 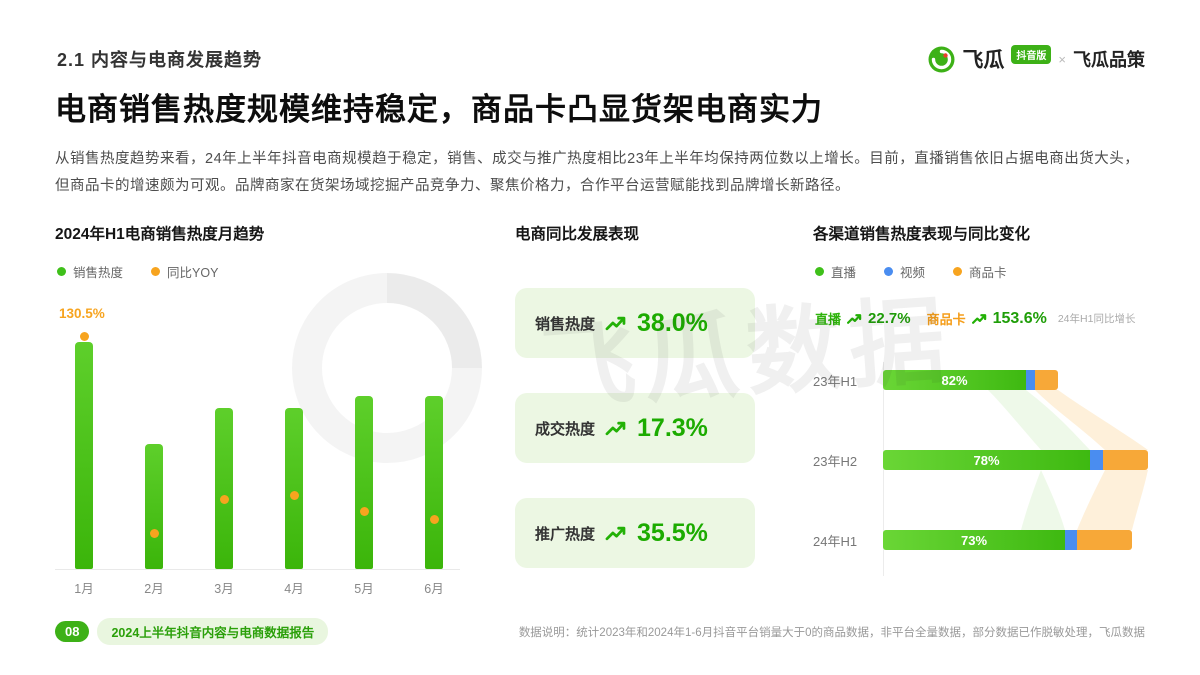 I want to click on stat-value: 38.0%, so click(x=672, y=322).